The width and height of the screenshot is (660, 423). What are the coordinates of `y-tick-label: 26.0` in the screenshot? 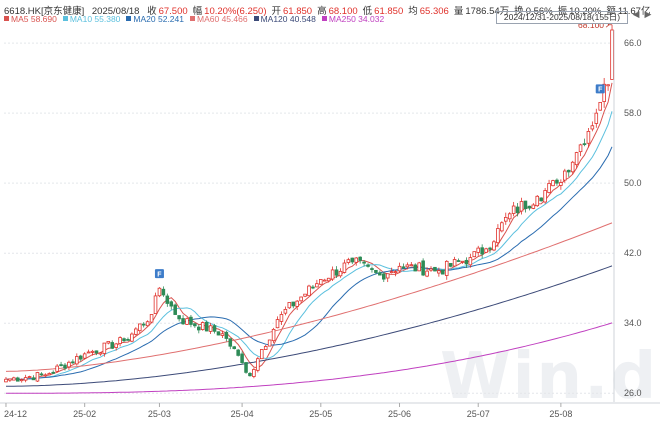 It's located at (633, 393).